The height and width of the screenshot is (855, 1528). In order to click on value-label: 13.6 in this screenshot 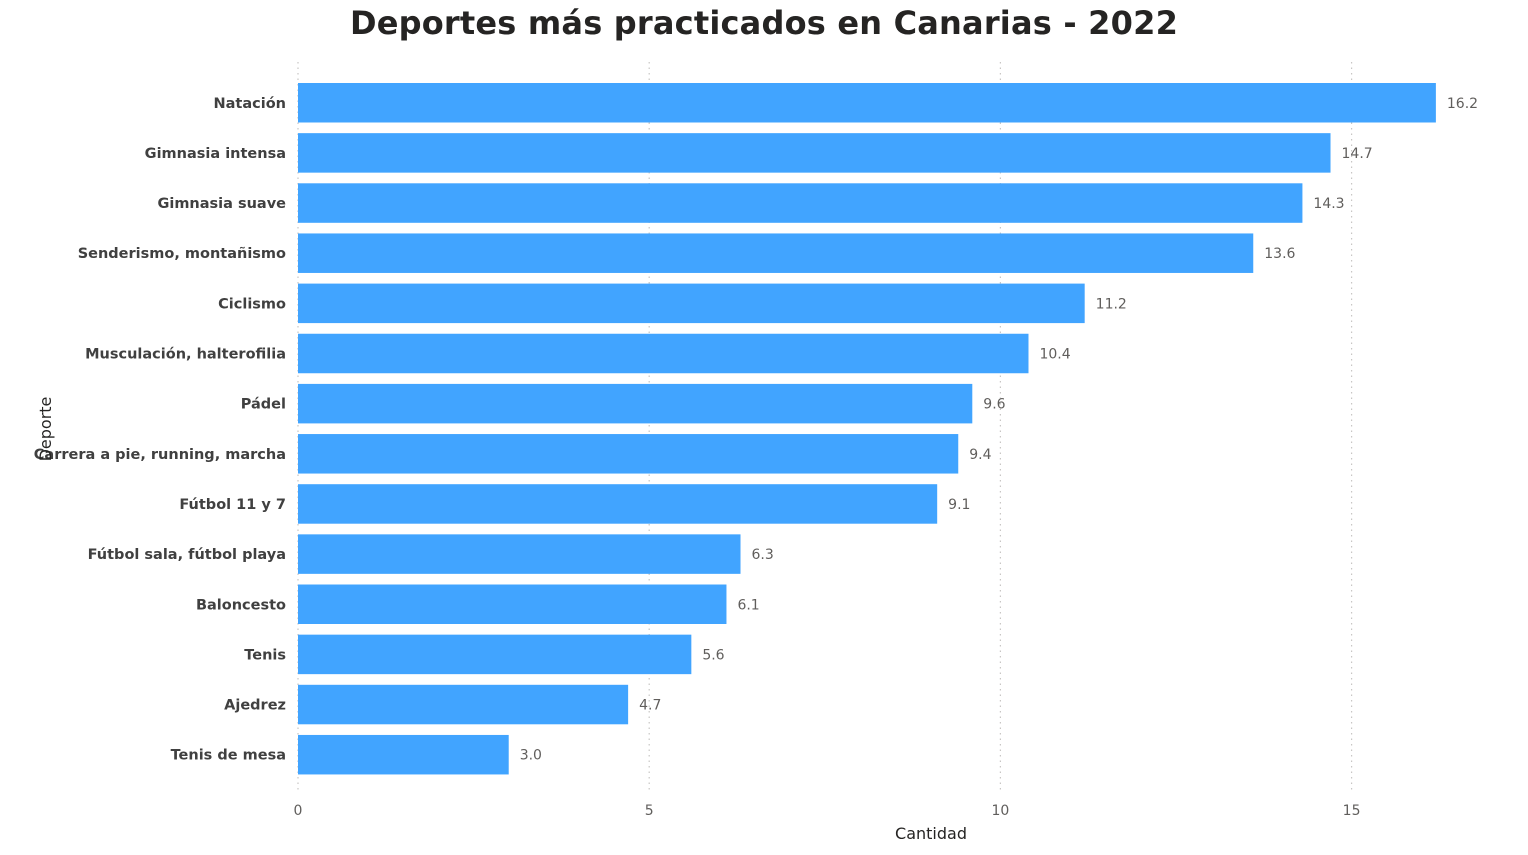, I will do `click(1279, 254)`.